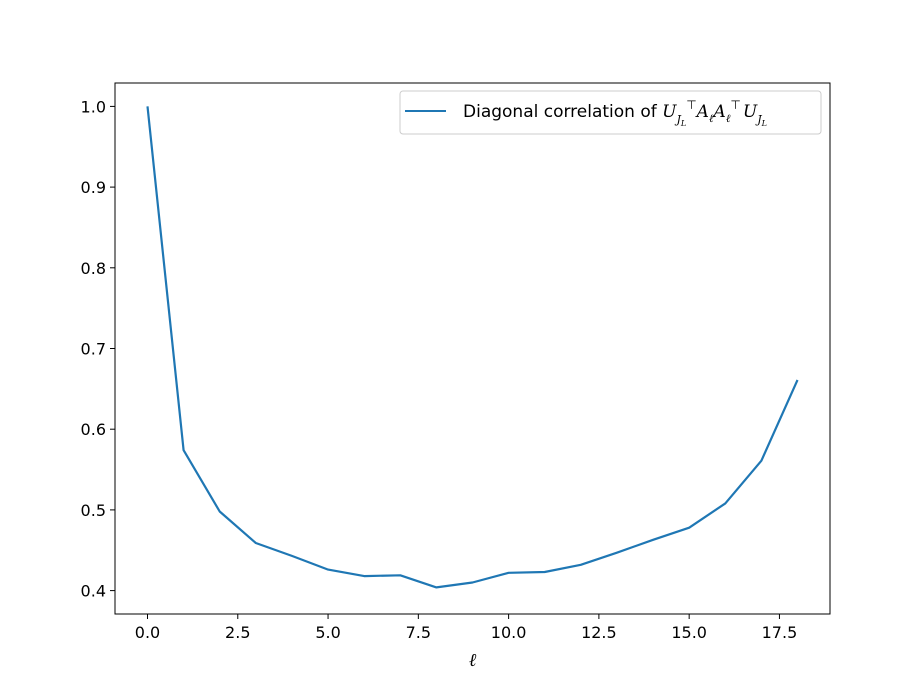  Describe the element at coordinates (93, 187) in the screenshot. I see `y-tick-label: 0.9` at that location.